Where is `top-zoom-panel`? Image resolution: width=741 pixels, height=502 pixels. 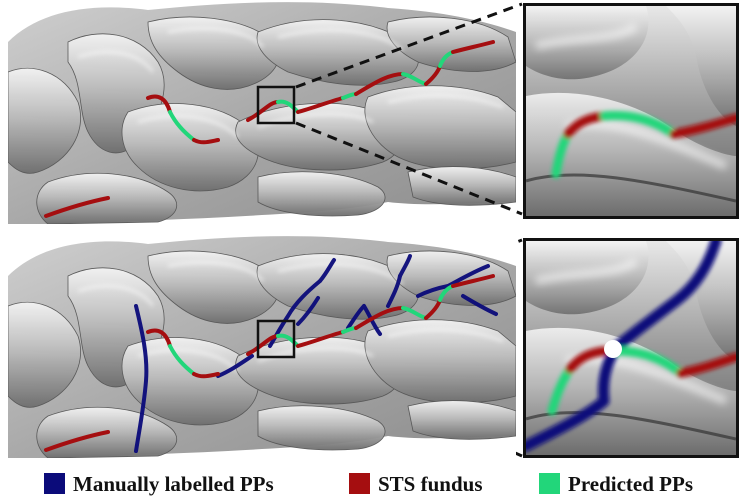
top-zoom-panel is located at coordinates (631, 111).